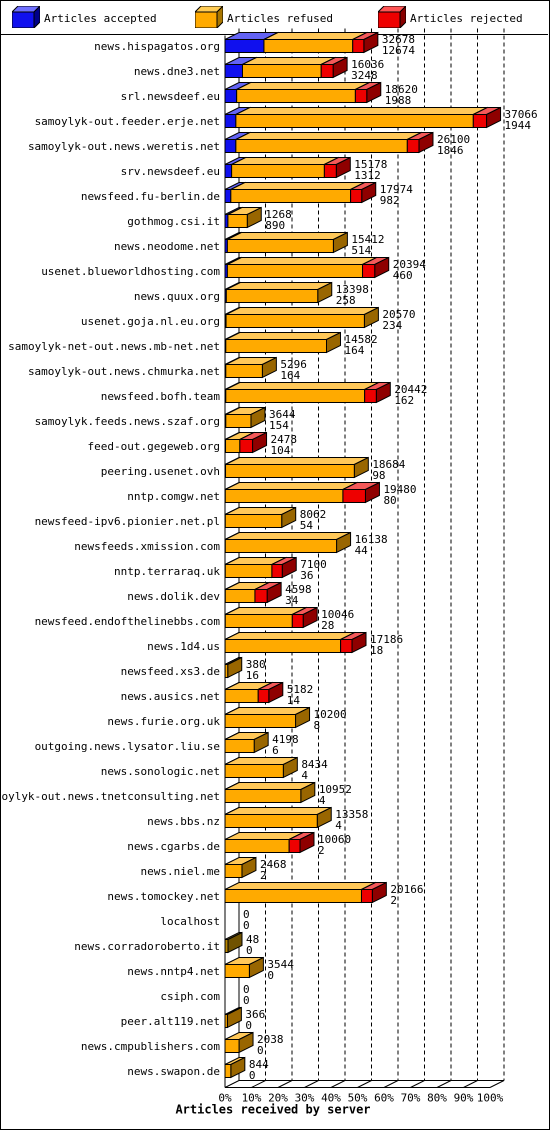 The width and height of the screenshot is (550, 1130). What do you see at coordinates (114, 346) in the screenshot?
I see `category-label: samoylyk-net-out.news.mb-net.net` at bounding box center [114, 346].